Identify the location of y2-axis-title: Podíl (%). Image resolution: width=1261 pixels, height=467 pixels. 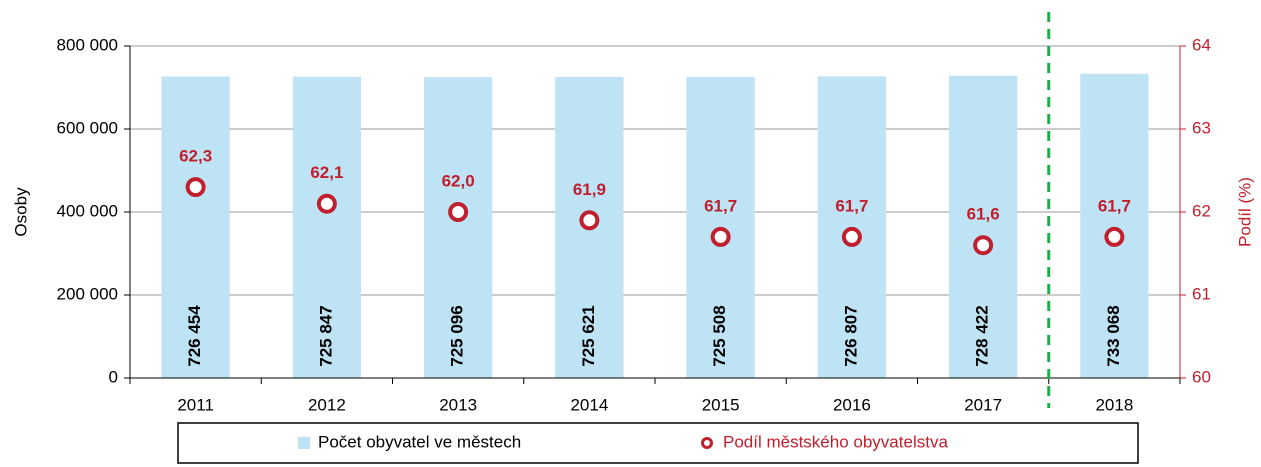
(1244, 212).